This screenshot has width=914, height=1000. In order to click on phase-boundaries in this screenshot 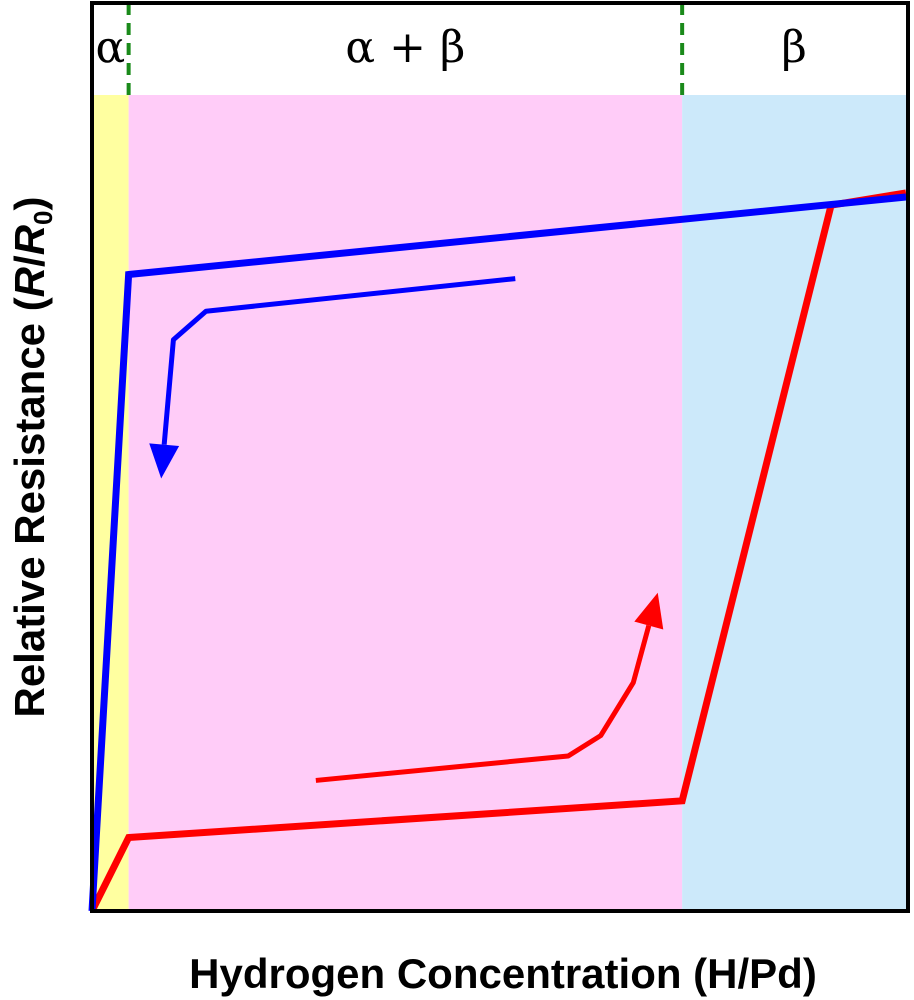, I will do `click(405, 49)`.